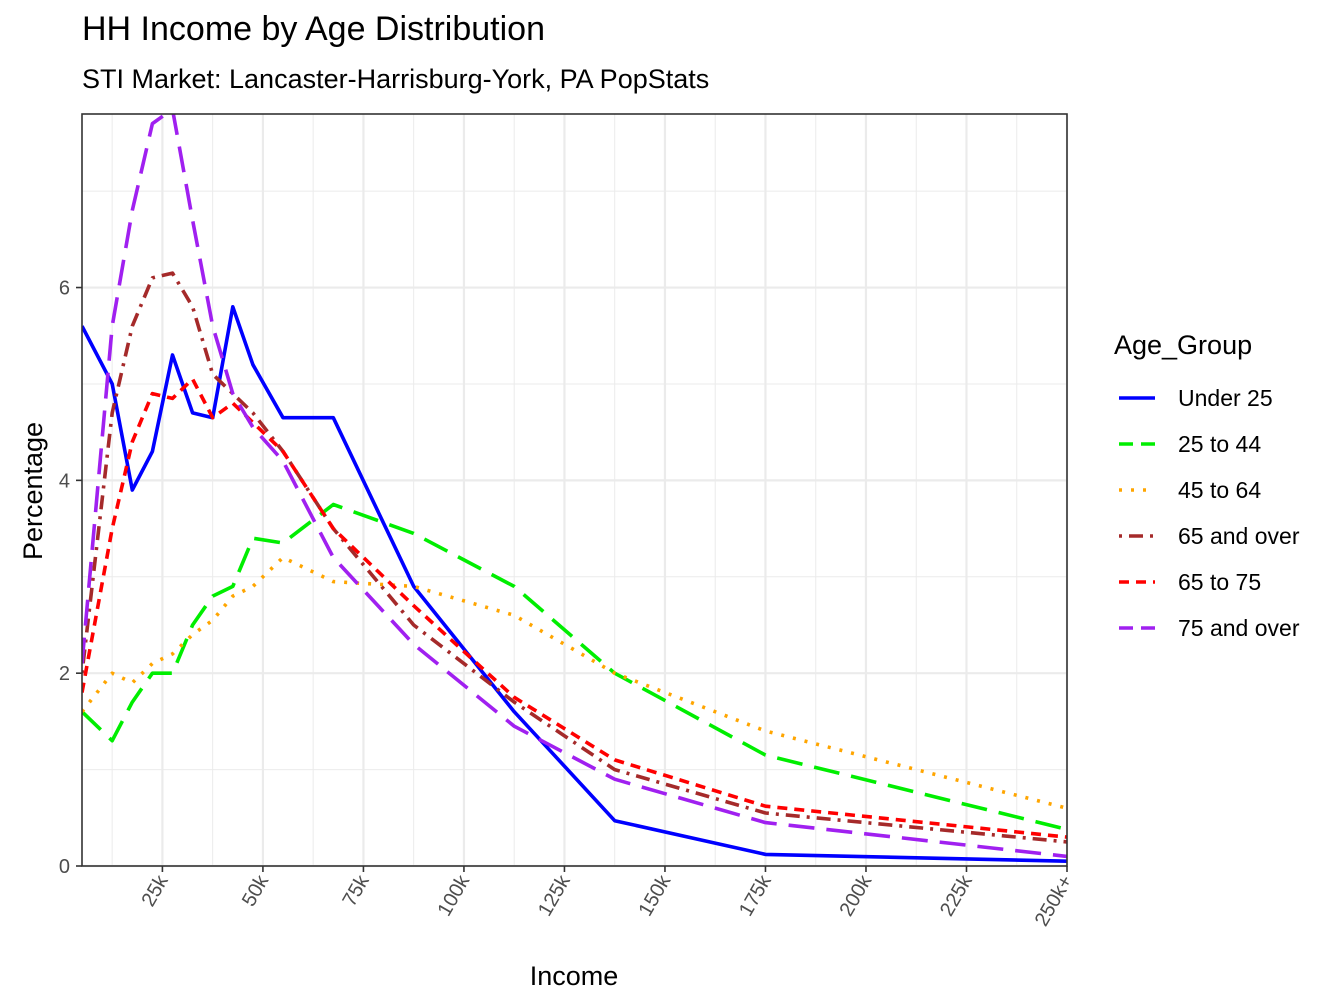 The width and height of the screenshot is (1344, 1008). I want to click on legend-label: 75 and over, so click(1239, 627).